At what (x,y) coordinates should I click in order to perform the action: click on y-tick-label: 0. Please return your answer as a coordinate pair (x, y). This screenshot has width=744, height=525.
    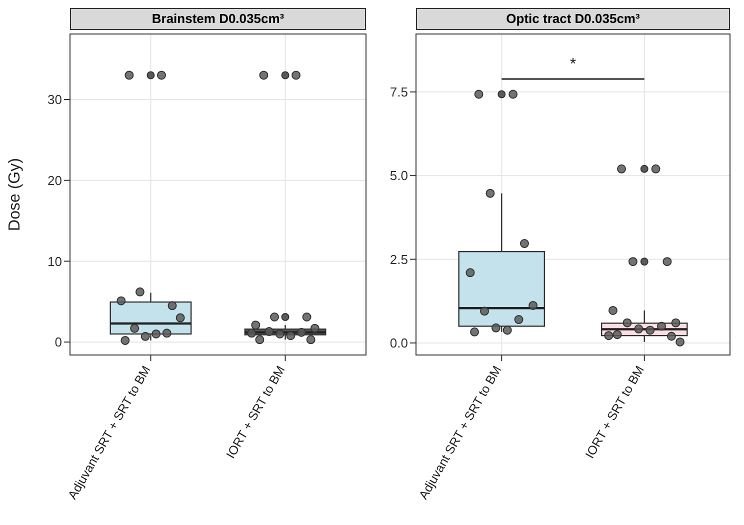
    Looking at the image, I should click on (58, 342).